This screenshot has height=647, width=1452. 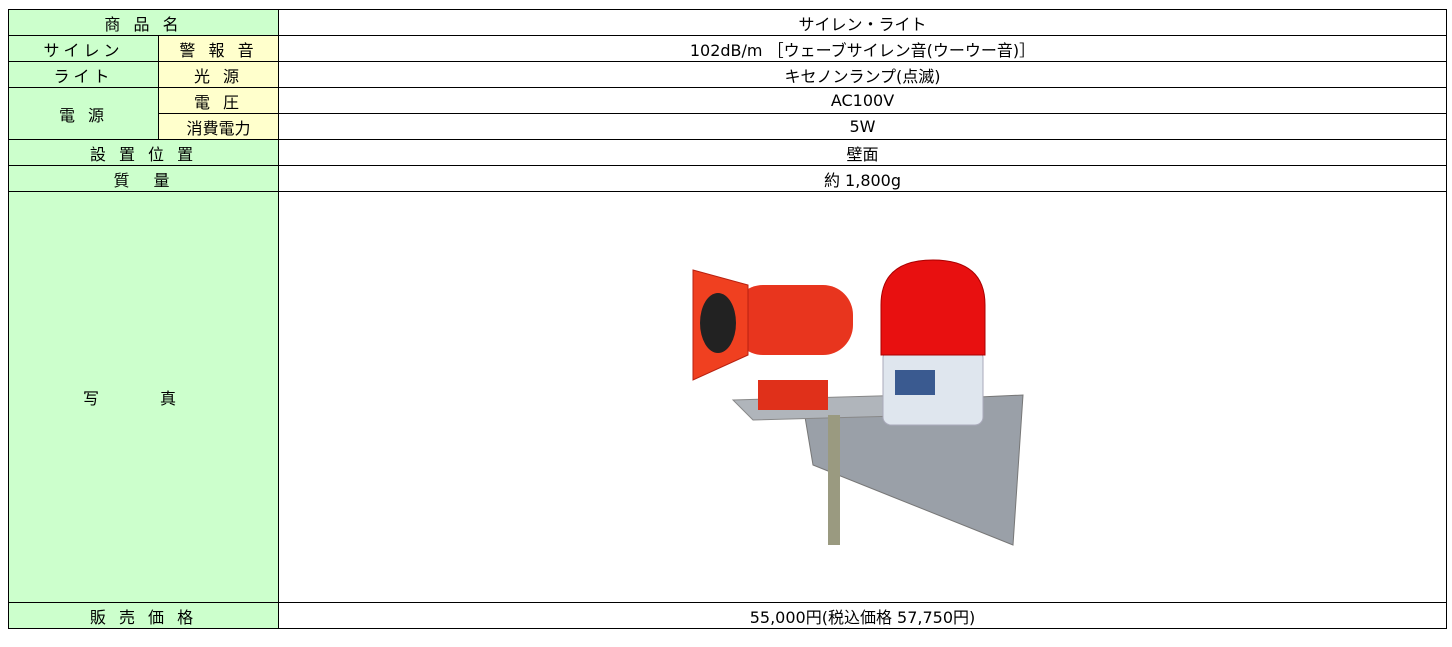 What do you see at coordinates (833, 479) in the screenshot?
I see `post` at bounding box center [833, 479].